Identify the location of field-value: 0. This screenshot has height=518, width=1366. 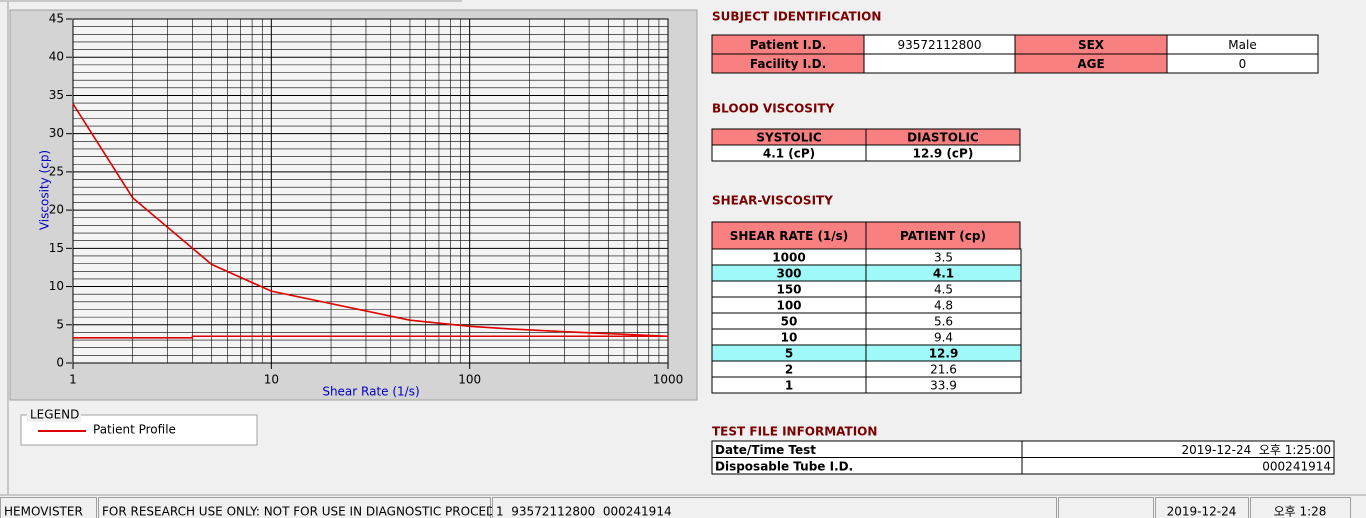
(1243, 64).